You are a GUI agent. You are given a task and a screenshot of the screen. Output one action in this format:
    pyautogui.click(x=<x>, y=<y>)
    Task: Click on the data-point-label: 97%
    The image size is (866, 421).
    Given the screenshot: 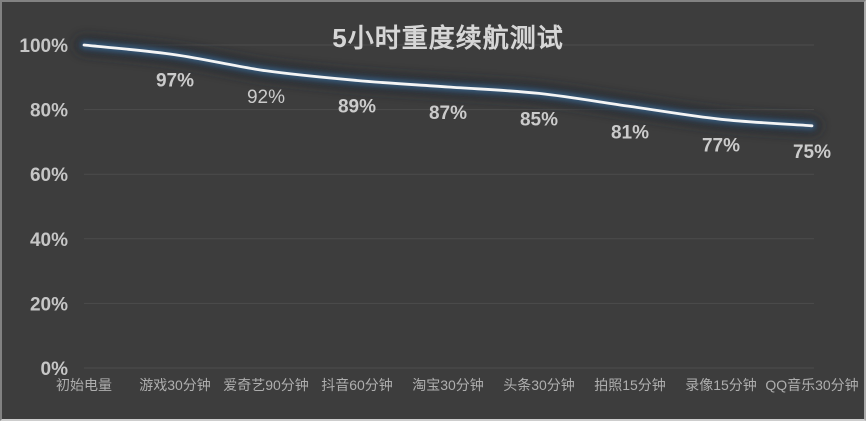 What is the action you would take?
    pyautogui.click(x=175, y=81)
    